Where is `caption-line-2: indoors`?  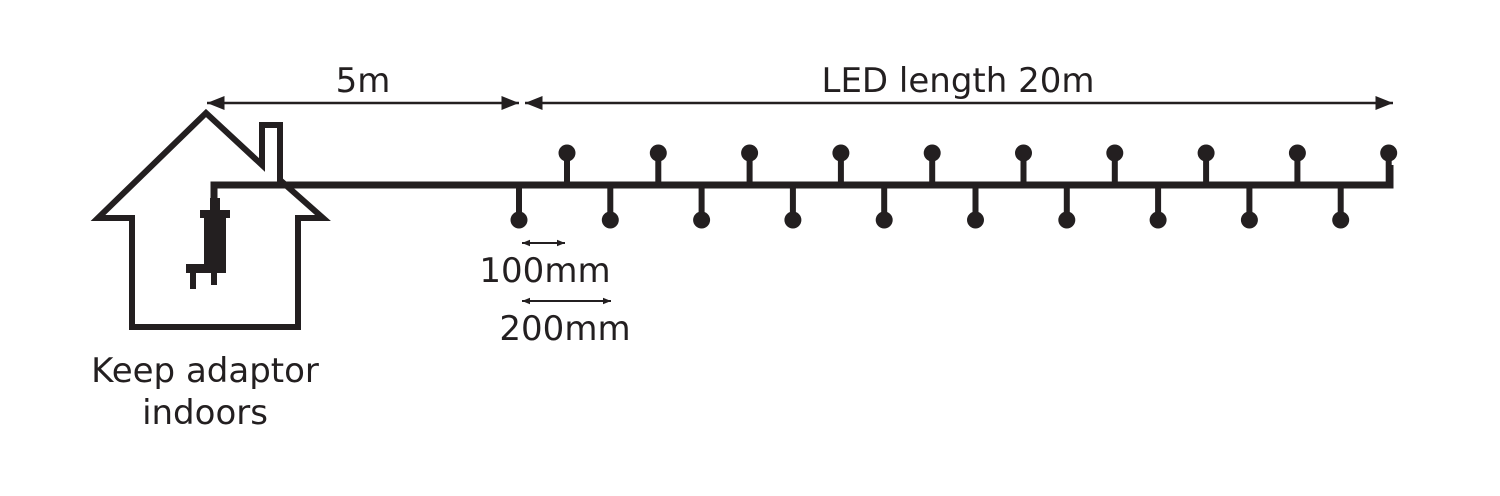
caption-line-2: indoors is located at coordinates (205, 413).